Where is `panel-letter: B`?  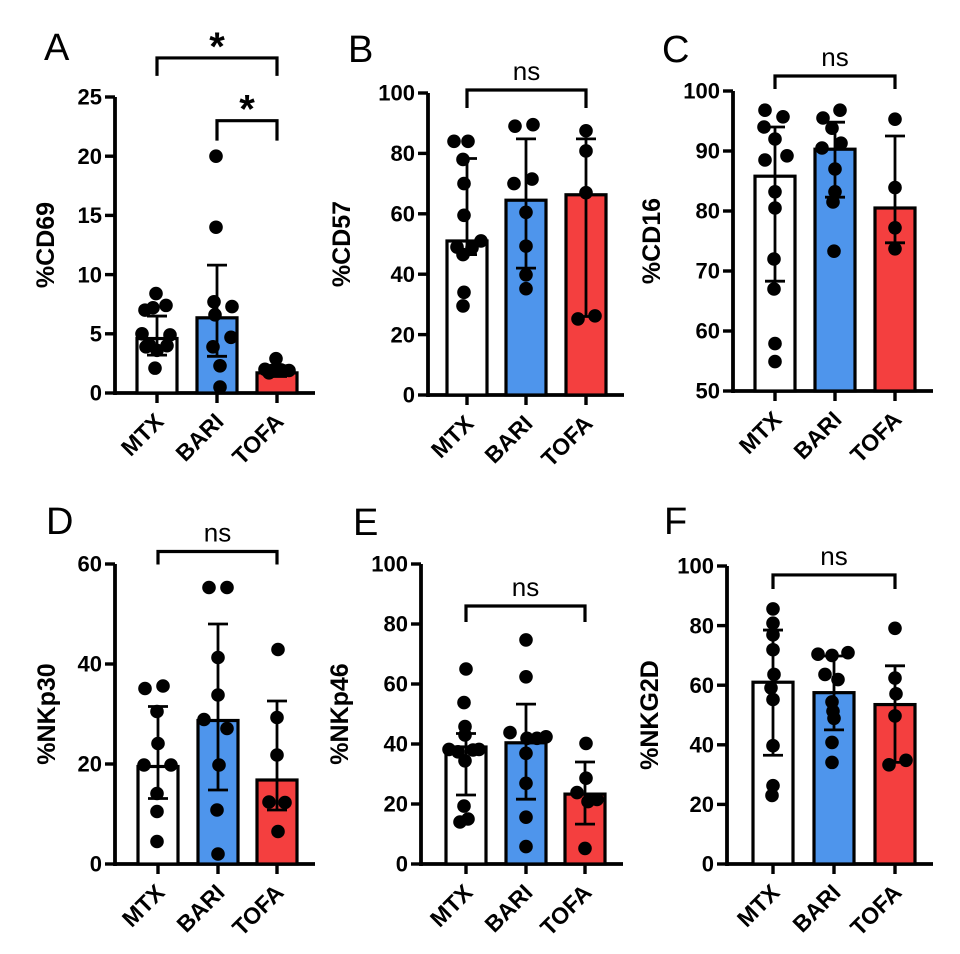 panel-letter: B is located at coordinates (360, 50).